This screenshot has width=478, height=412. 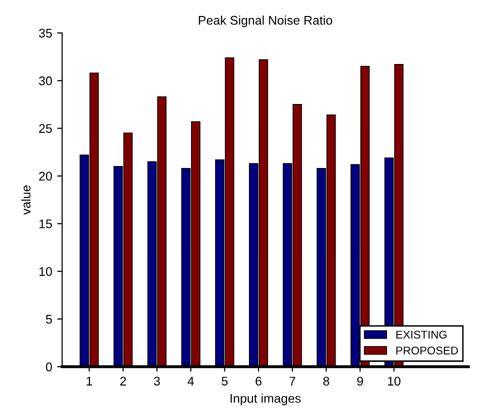 I want to click on x-tick-label: 5, so click(x=225, y=381).